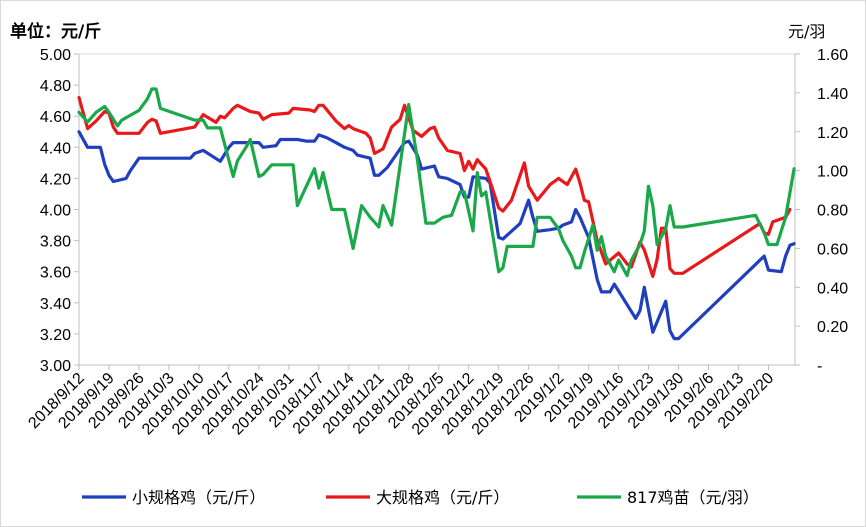 This screenshot has height=527, width=866. I want to click on right-axis-unit: 元/羽, so click(806, 31).